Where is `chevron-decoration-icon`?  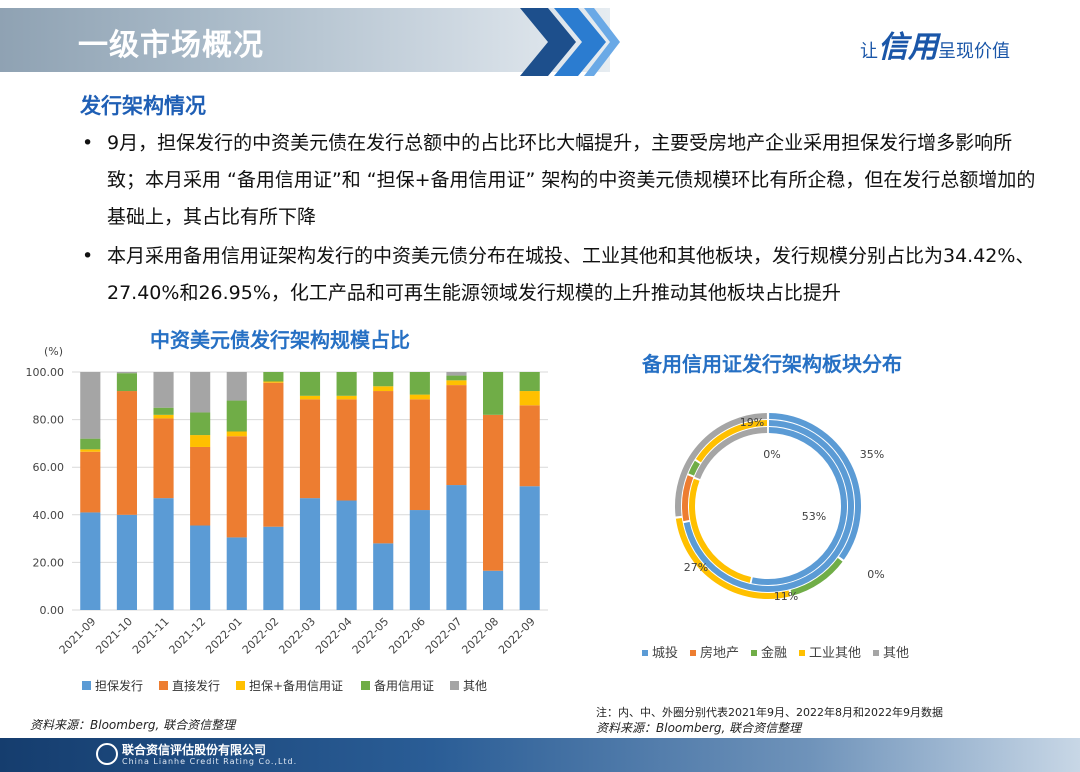 chevron-decoration-icon is located at coordinates (570, 42).